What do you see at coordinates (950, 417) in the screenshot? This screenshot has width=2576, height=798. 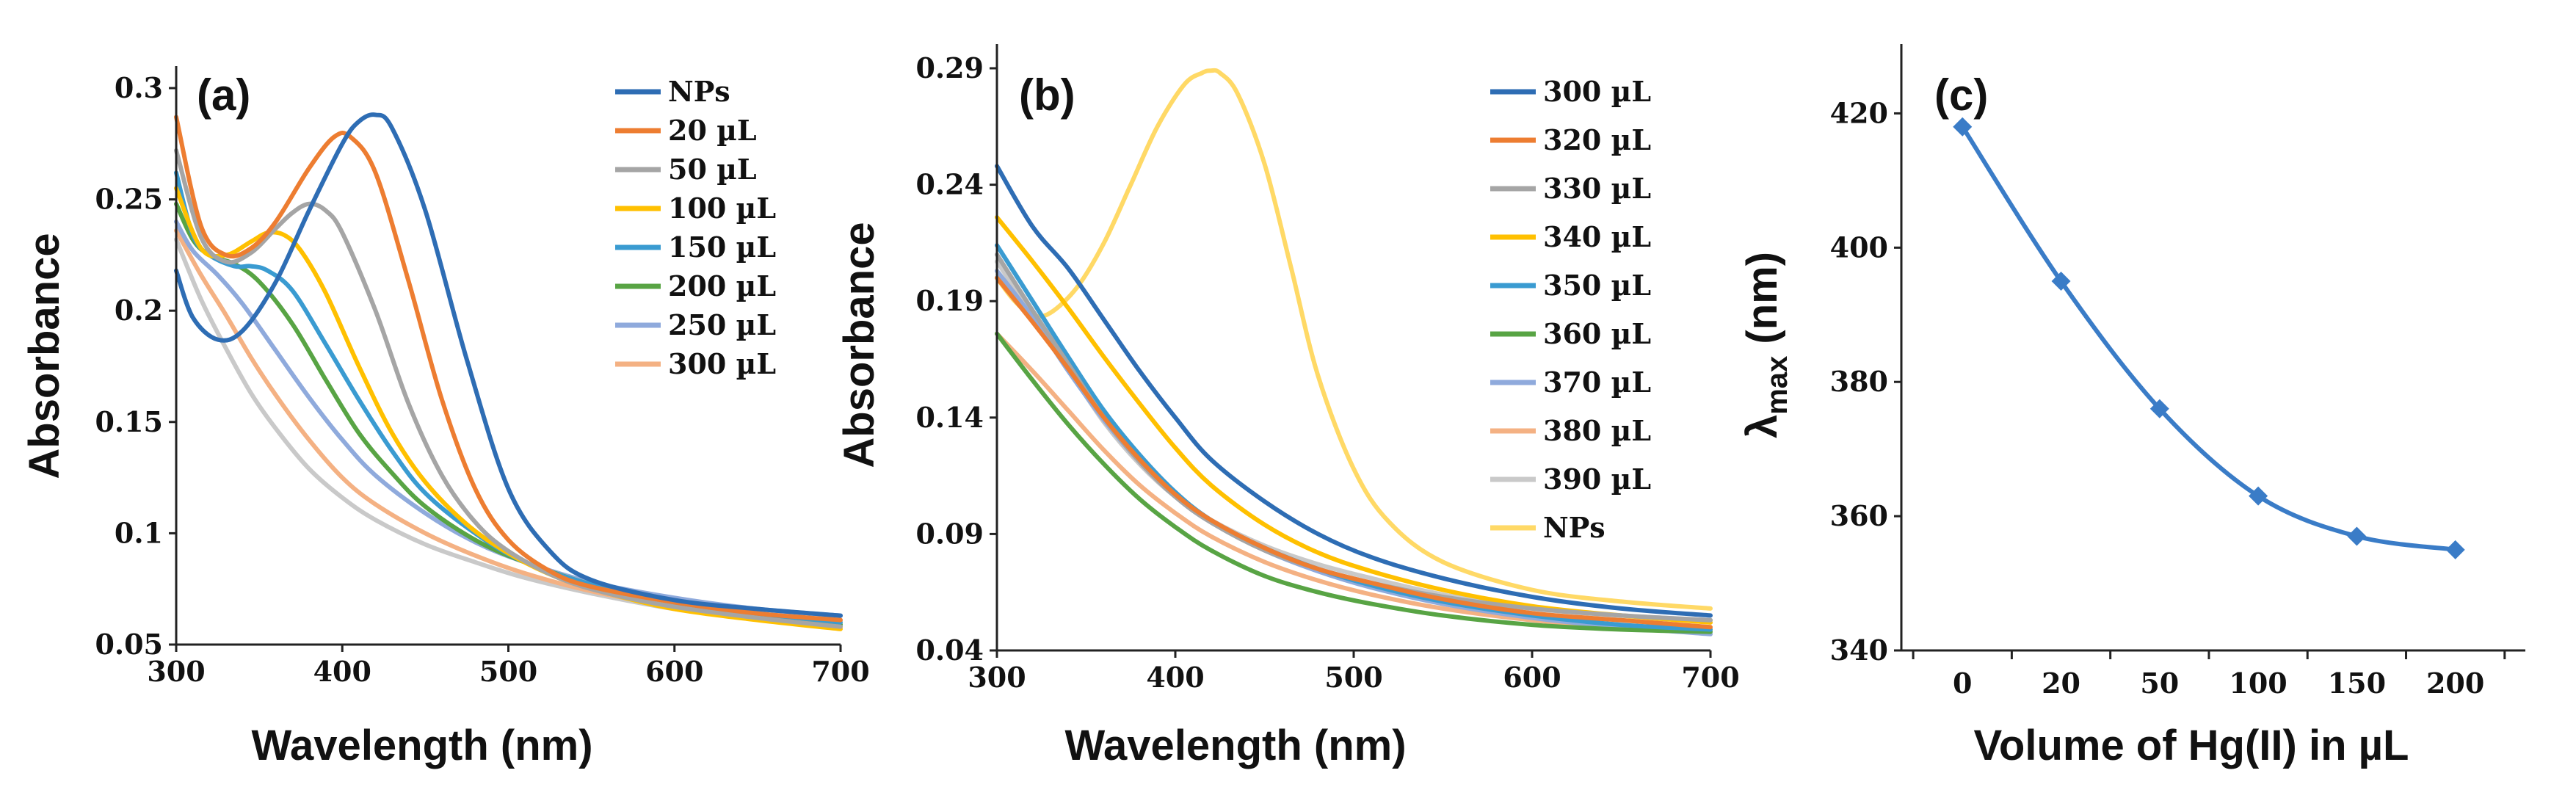 I see `b-y-tick-label: 0.14` at bounding box center [950, 417].